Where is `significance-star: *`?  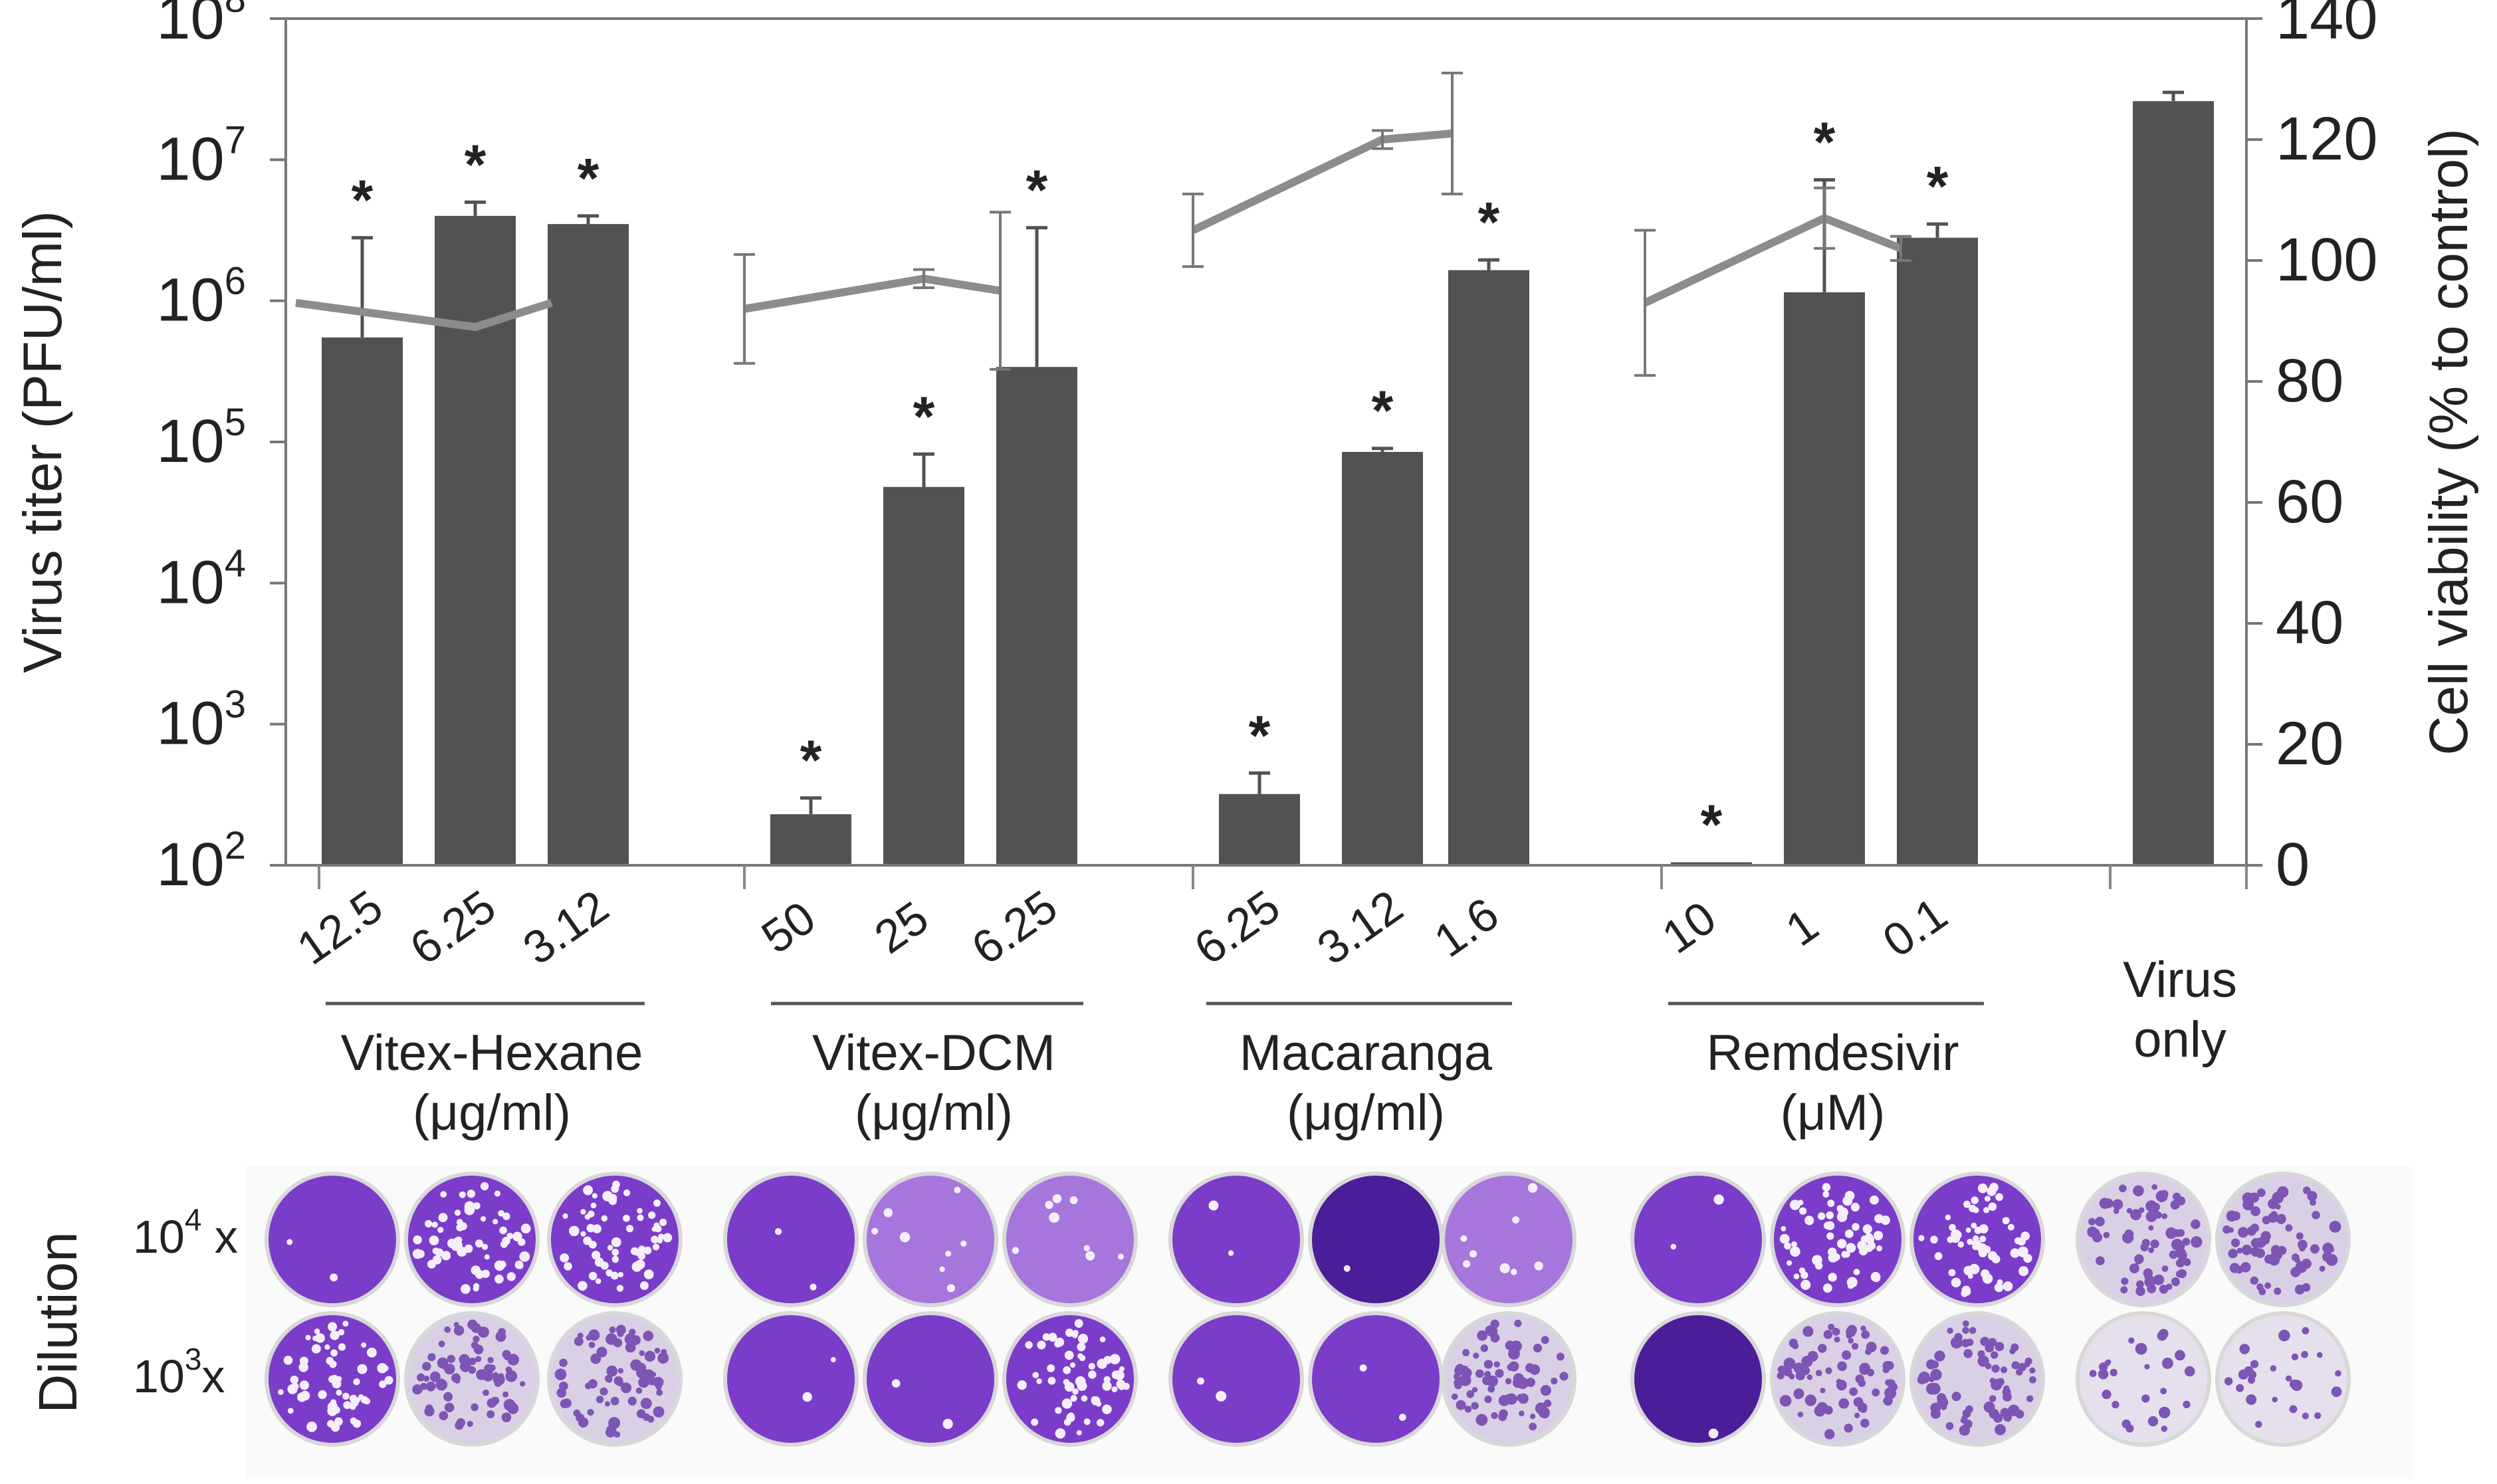
significance-star: * is located at coordinates (1712, 825).